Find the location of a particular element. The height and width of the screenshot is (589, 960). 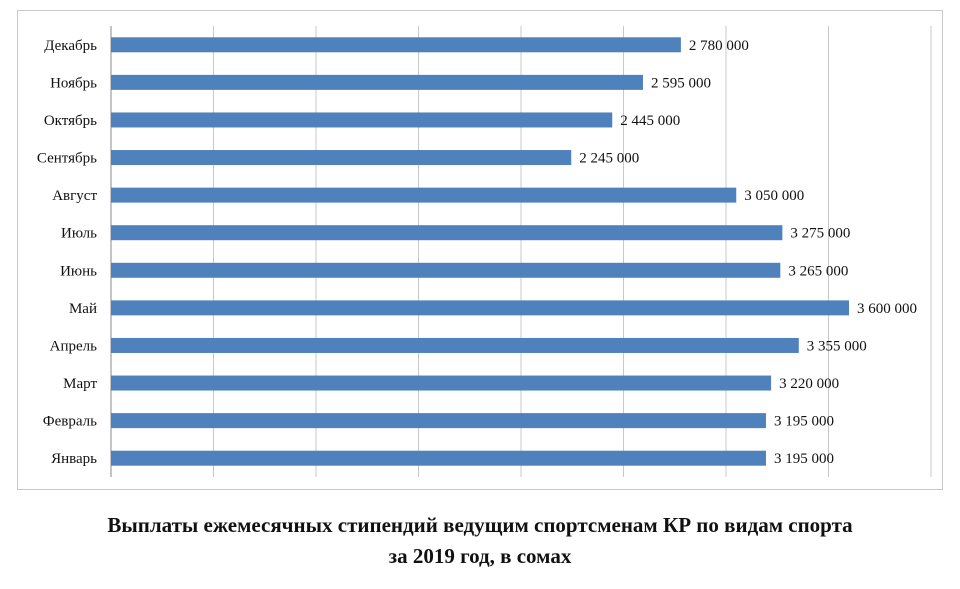

category-label: Март is located at coordinates (80, 384).